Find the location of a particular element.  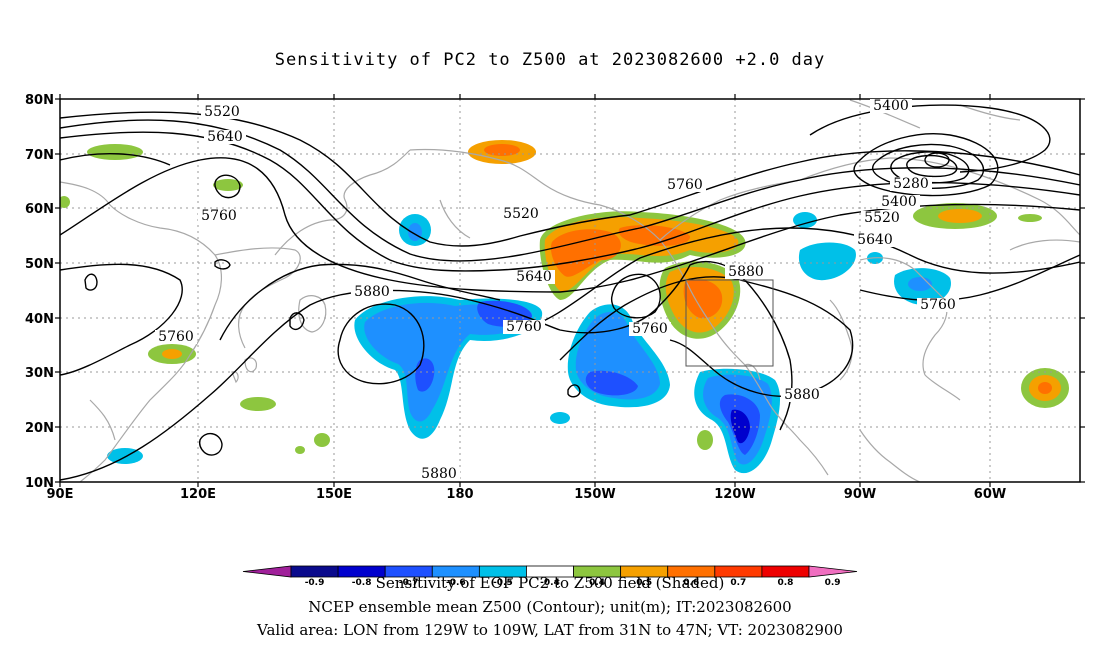

colorbar-tick-label: -0.7 is located at coordinates (409, 583).